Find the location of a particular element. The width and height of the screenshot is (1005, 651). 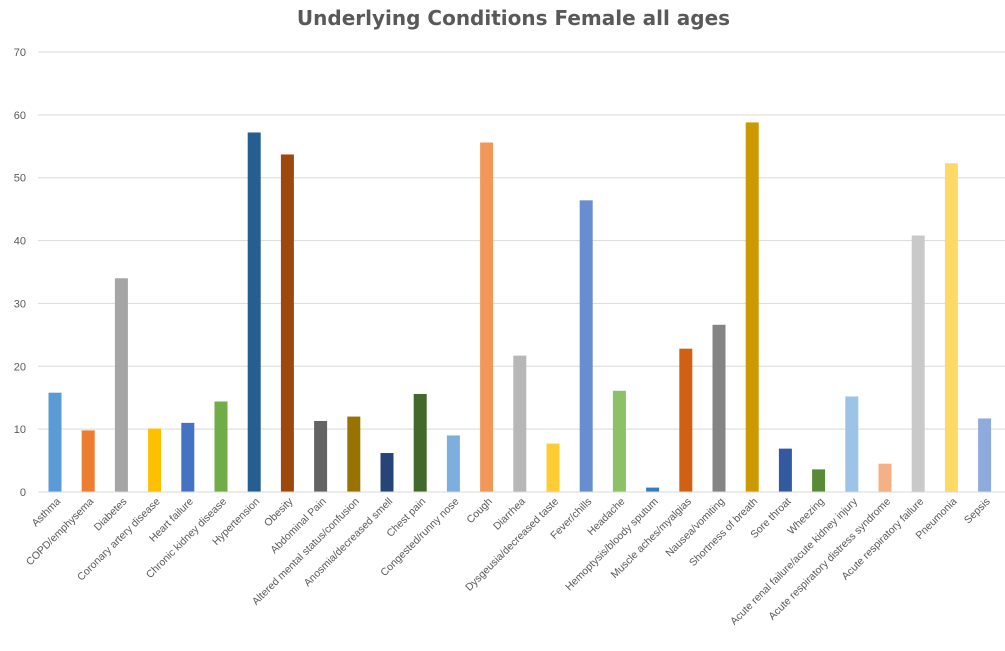

y-tick-label: 60 is located at coordinates (20, 116).